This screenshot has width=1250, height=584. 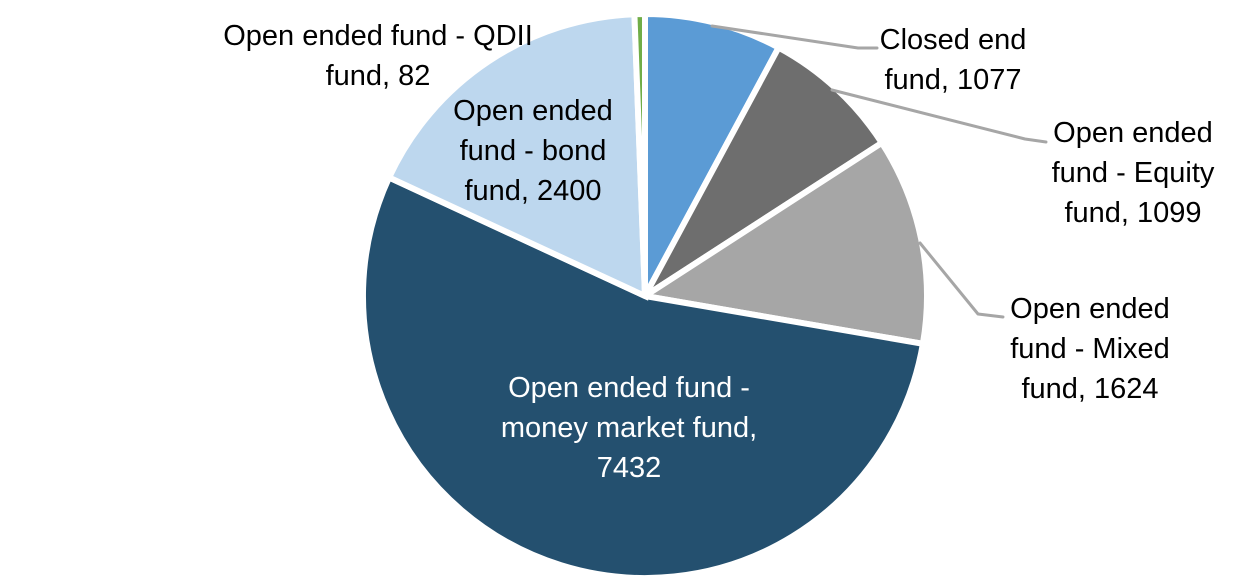 I want to click on pie-slice-mixed-fund, so click(x=783, y=243).